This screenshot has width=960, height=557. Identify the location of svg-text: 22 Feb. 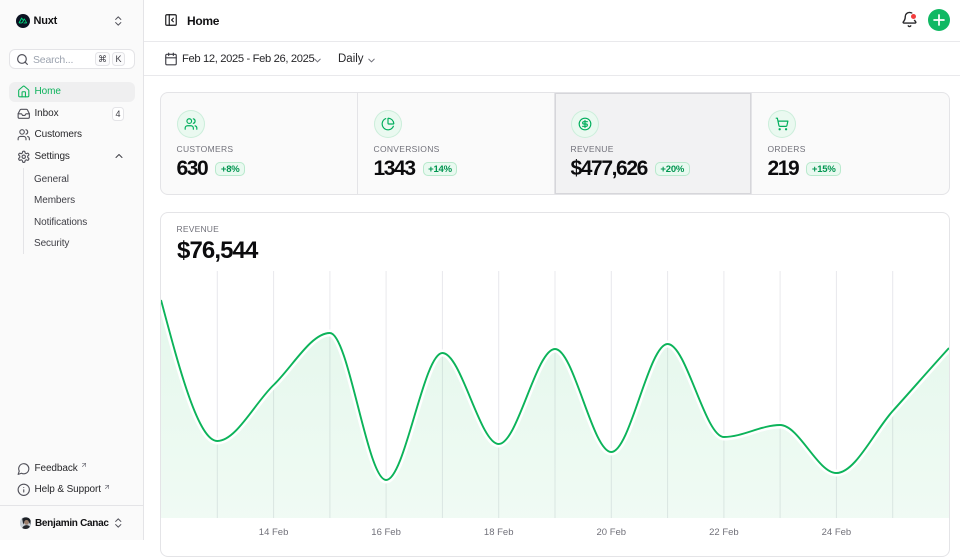
(724, 532).